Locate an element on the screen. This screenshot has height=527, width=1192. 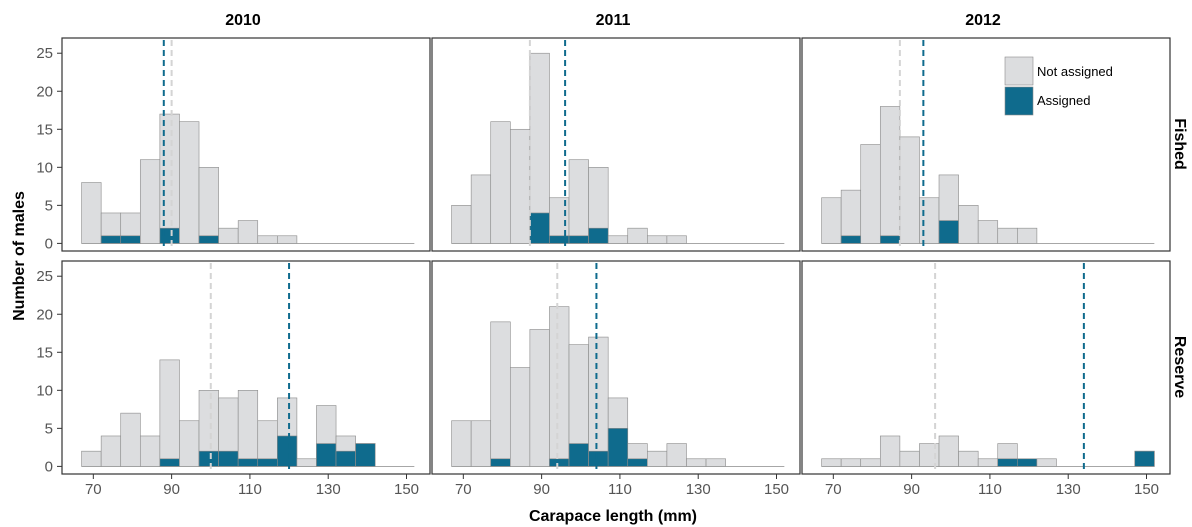
col-title-2010: 2010 is located at coordinates (243, 20).